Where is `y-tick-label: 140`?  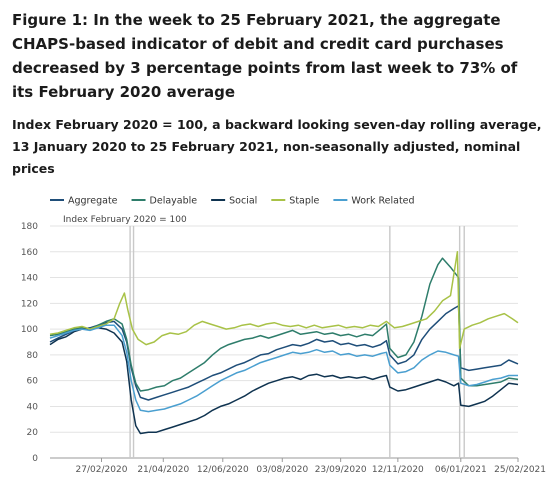 y-tick-label: 140 is located at coordinates (29, 279).